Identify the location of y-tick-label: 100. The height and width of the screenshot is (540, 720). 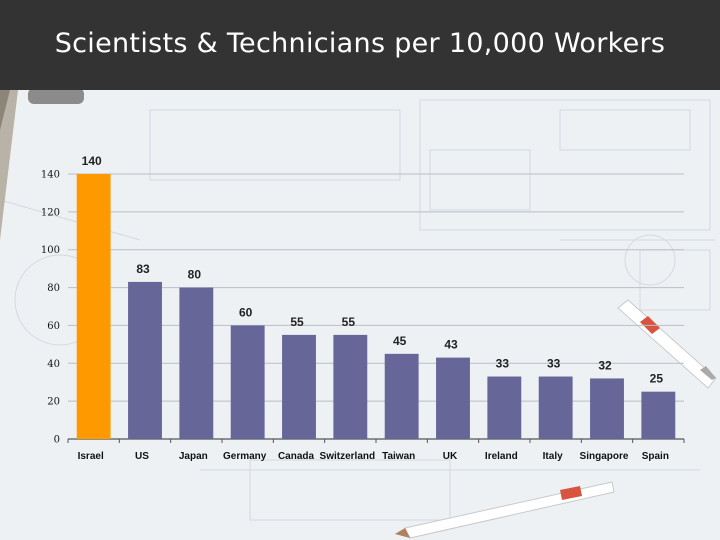
(50, 250).